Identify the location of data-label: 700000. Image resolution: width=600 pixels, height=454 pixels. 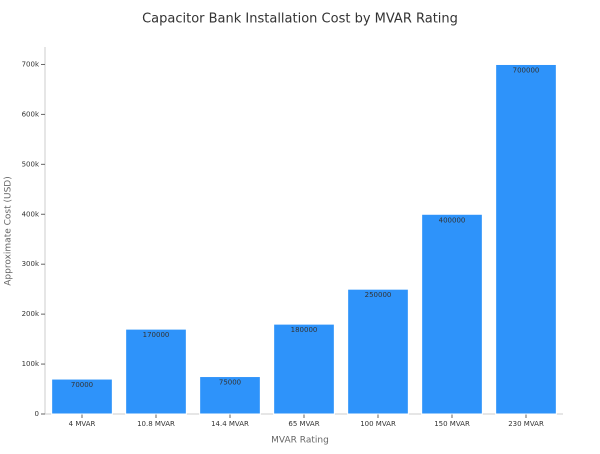
(526, 70).